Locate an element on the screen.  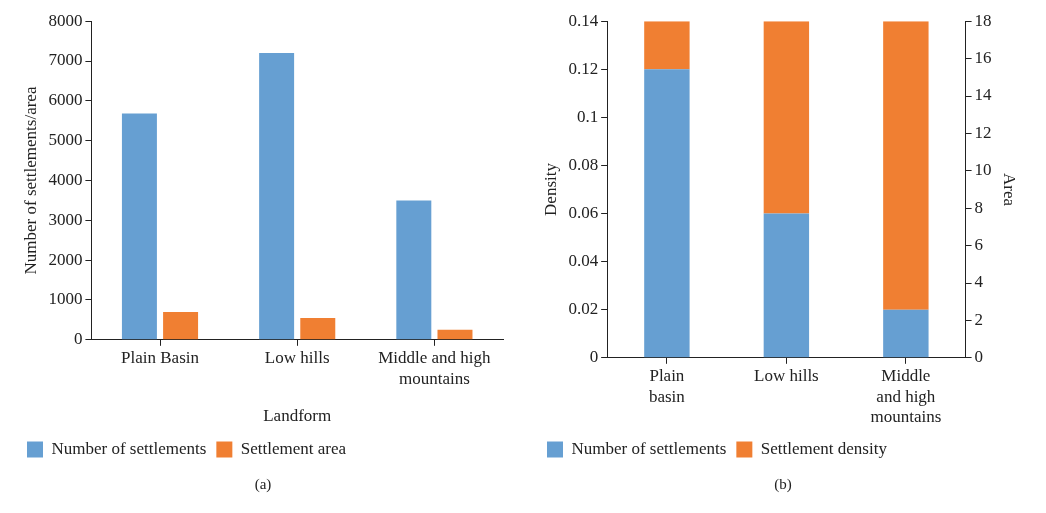
legend-label: Settlement area is located at coordinates (293, 448).